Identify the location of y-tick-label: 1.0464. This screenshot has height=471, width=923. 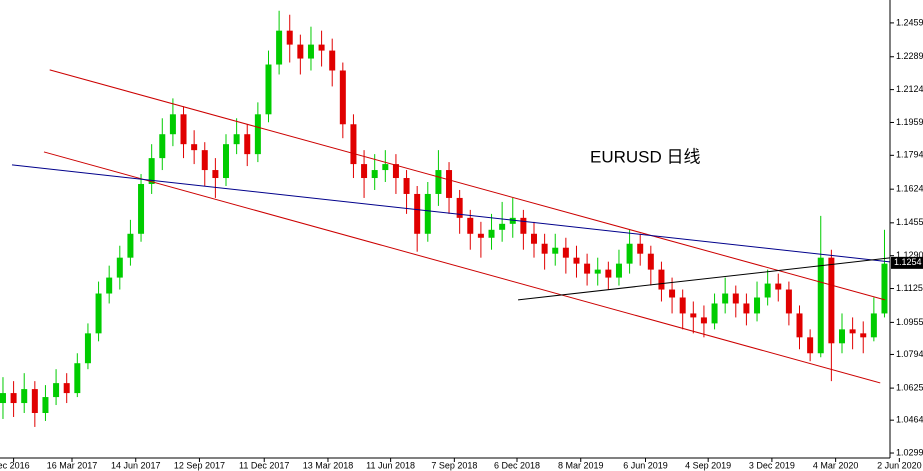
(909, 420).